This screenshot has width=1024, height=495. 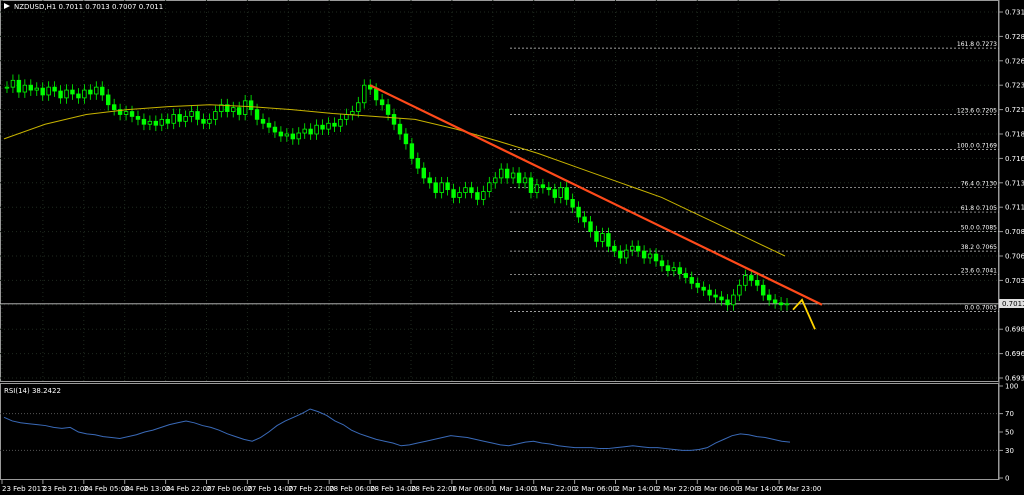 What do you see at coordinates (1009, 414) in the screenshot?
I see `rsi-tick-label: 70` at bounding box center [1009, 414].